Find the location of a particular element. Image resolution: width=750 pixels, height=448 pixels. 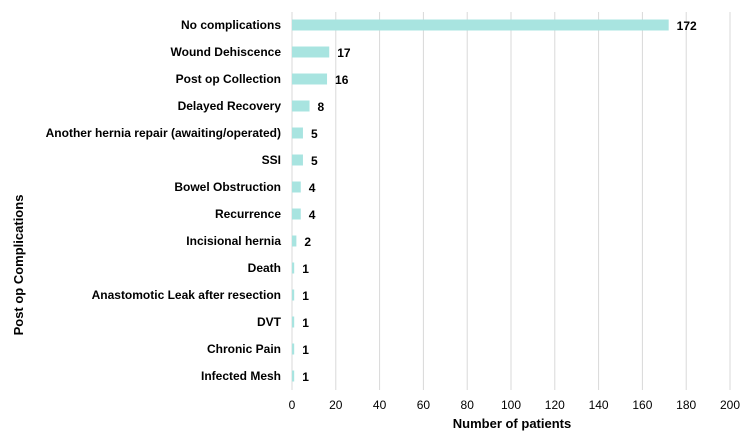

data-label-9: 2 is located at coordinates (307, 242).